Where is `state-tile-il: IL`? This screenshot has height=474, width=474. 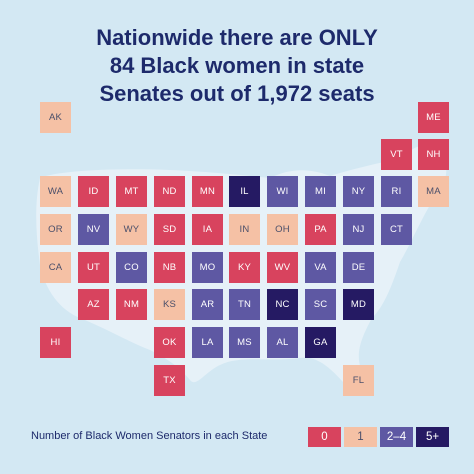 state-tile-il: IL is located at coordinates (244, 191).